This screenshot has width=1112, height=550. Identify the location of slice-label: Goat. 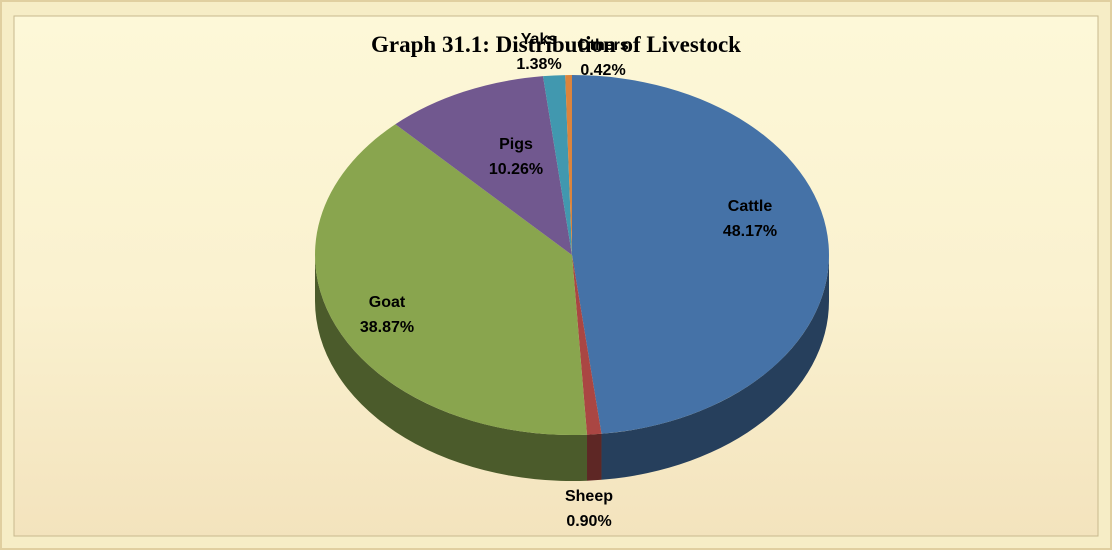
(387, 302).